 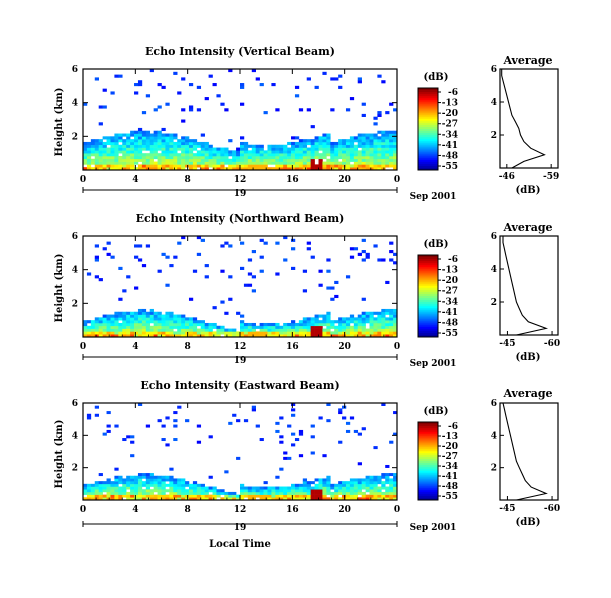 I want to click on x-tick-label: 16, so click(x=292, y=510).